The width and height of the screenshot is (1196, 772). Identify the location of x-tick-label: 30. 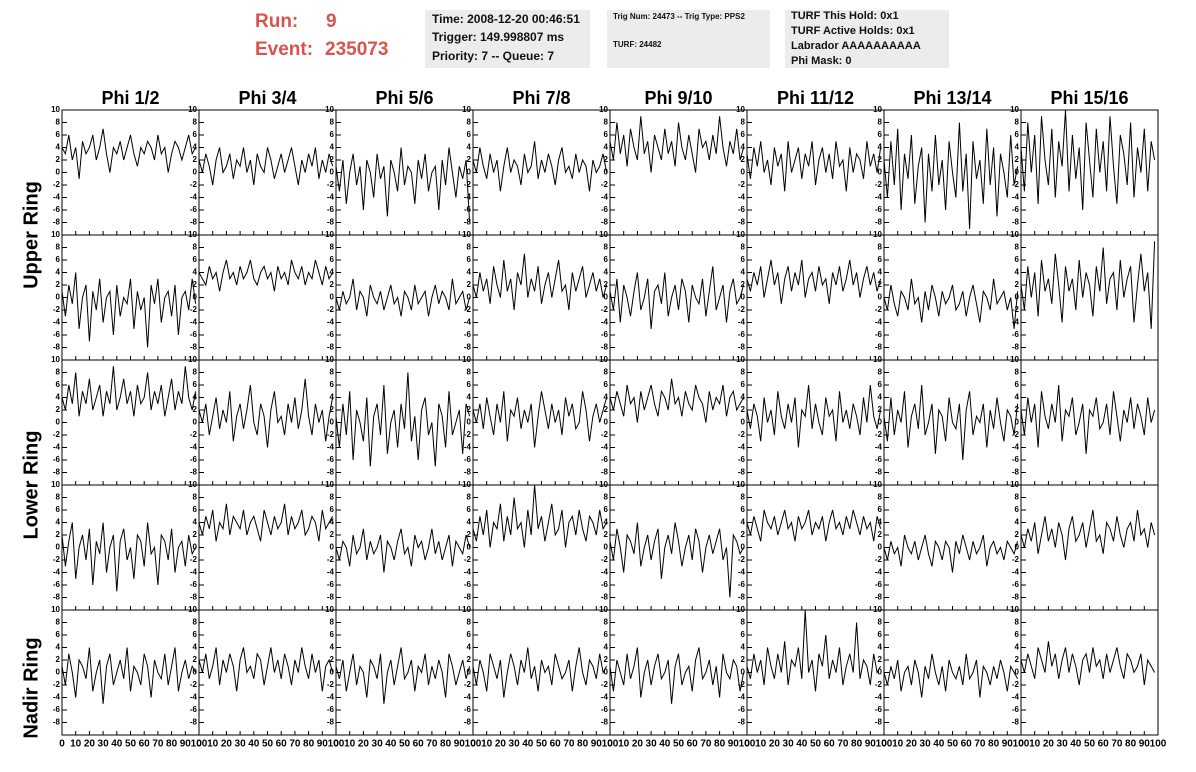
(926, 744).